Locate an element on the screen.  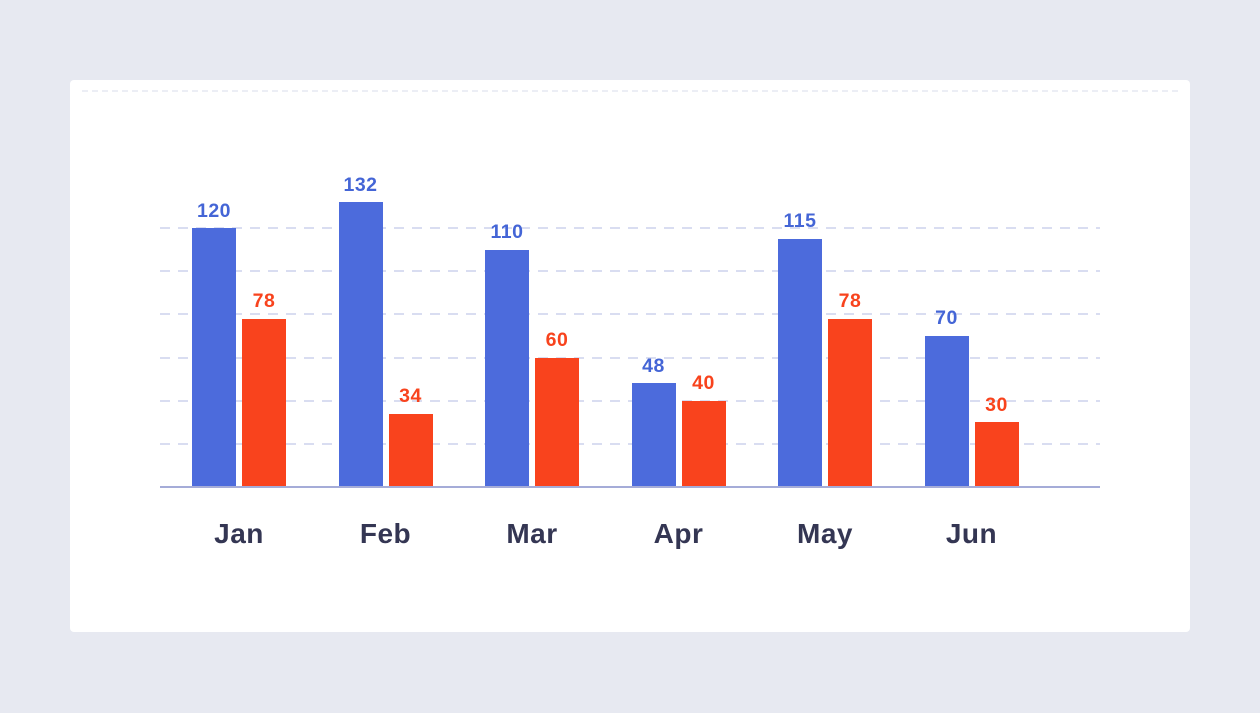
x-axis-label-mar: Mar is located at coordinates (532, 533).